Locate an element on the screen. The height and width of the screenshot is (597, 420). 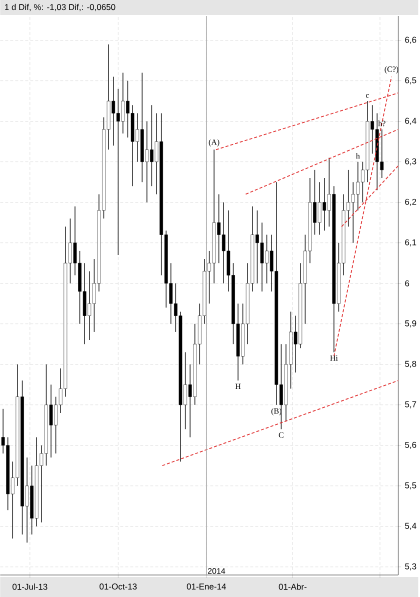
annotation: Hi is located at coordinates (334, 358).